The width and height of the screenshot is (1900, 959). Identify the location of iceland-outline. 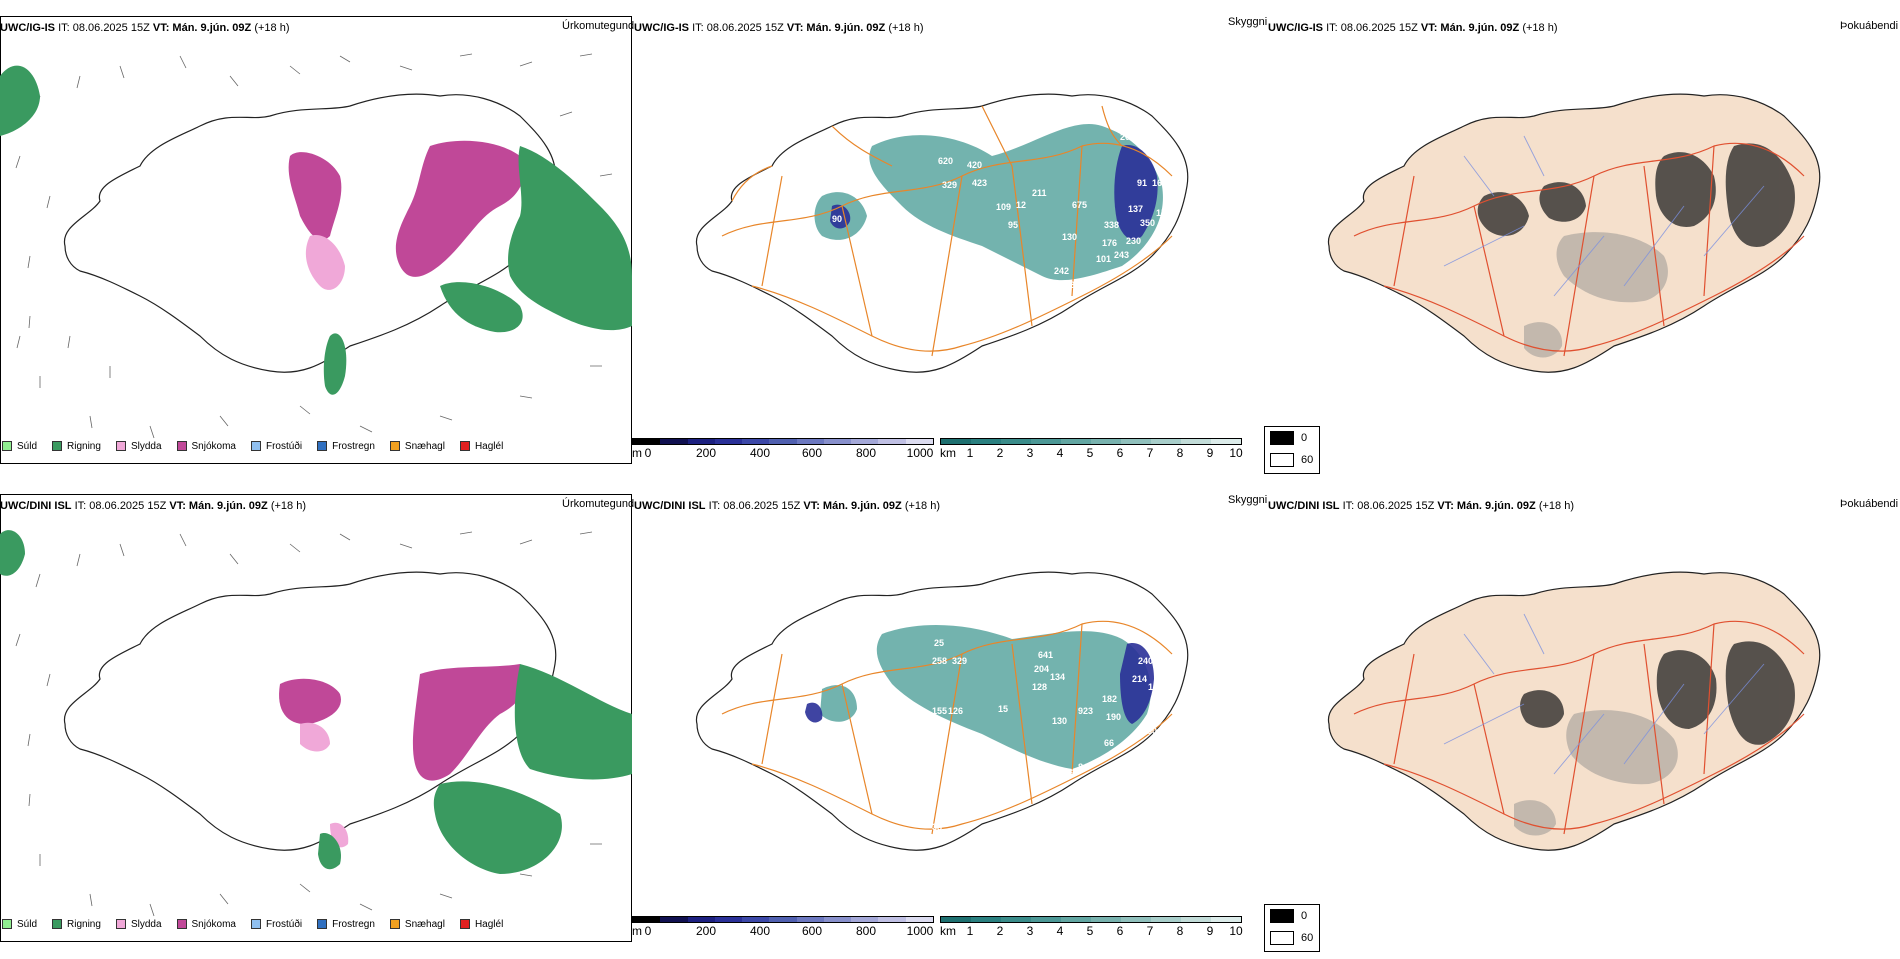
(310, 233).